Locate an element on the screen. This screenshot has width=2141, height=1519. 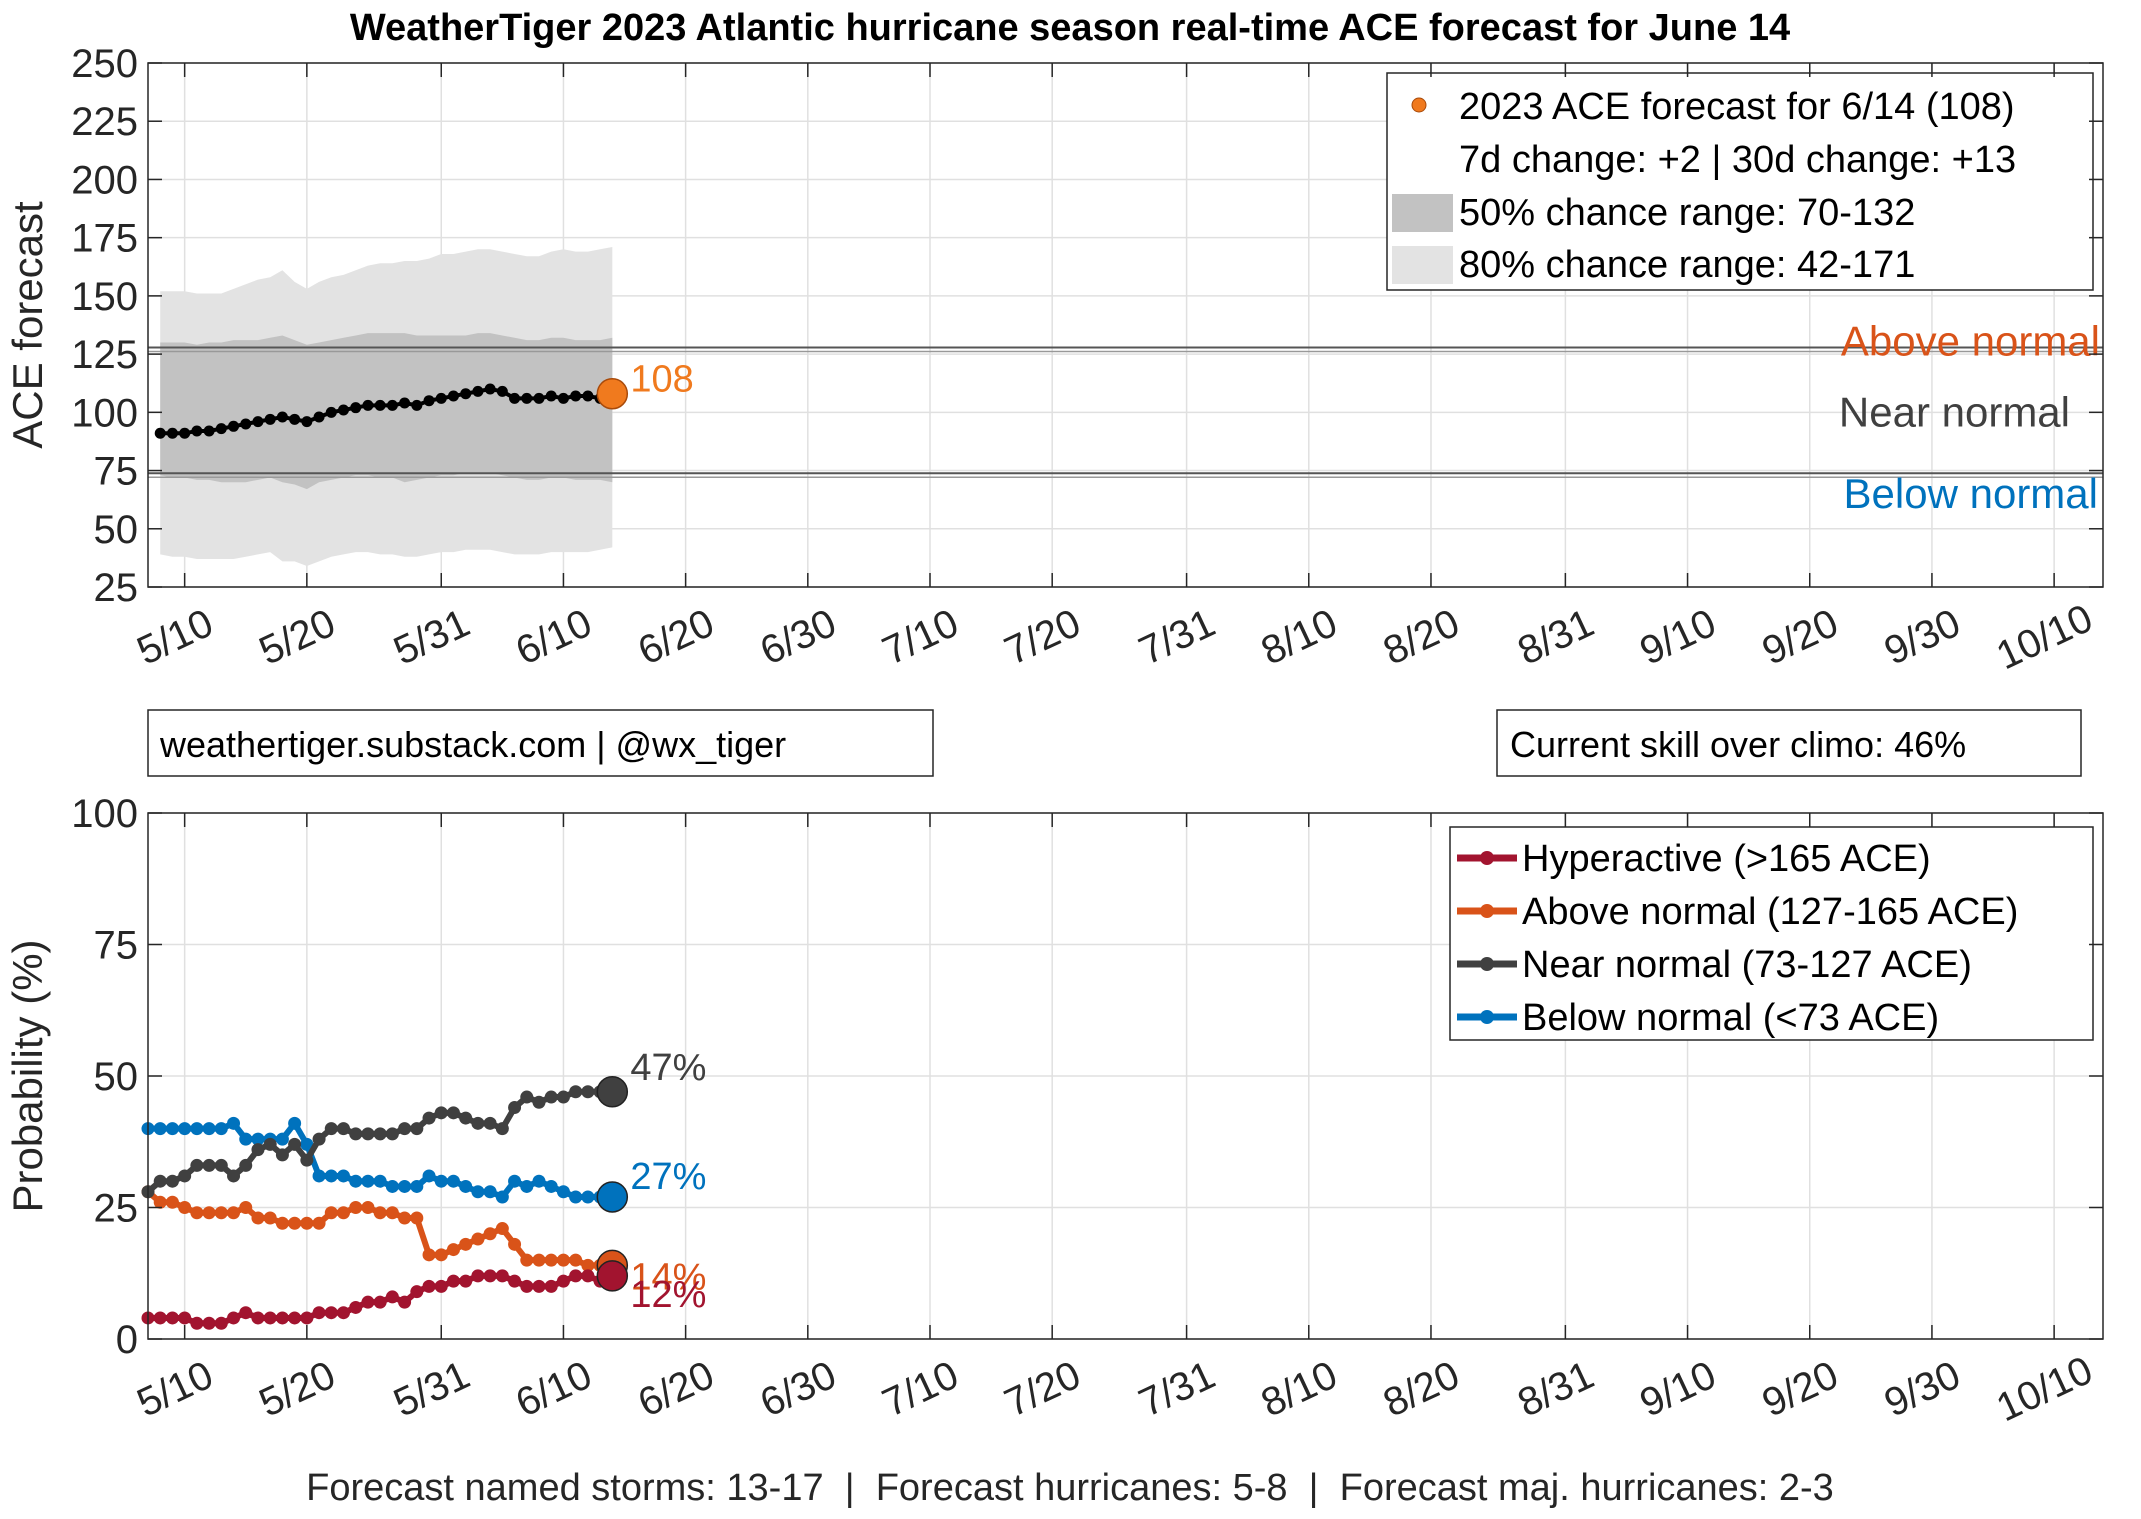
legend-range50-swatch is located at coordinates (1422, 213).